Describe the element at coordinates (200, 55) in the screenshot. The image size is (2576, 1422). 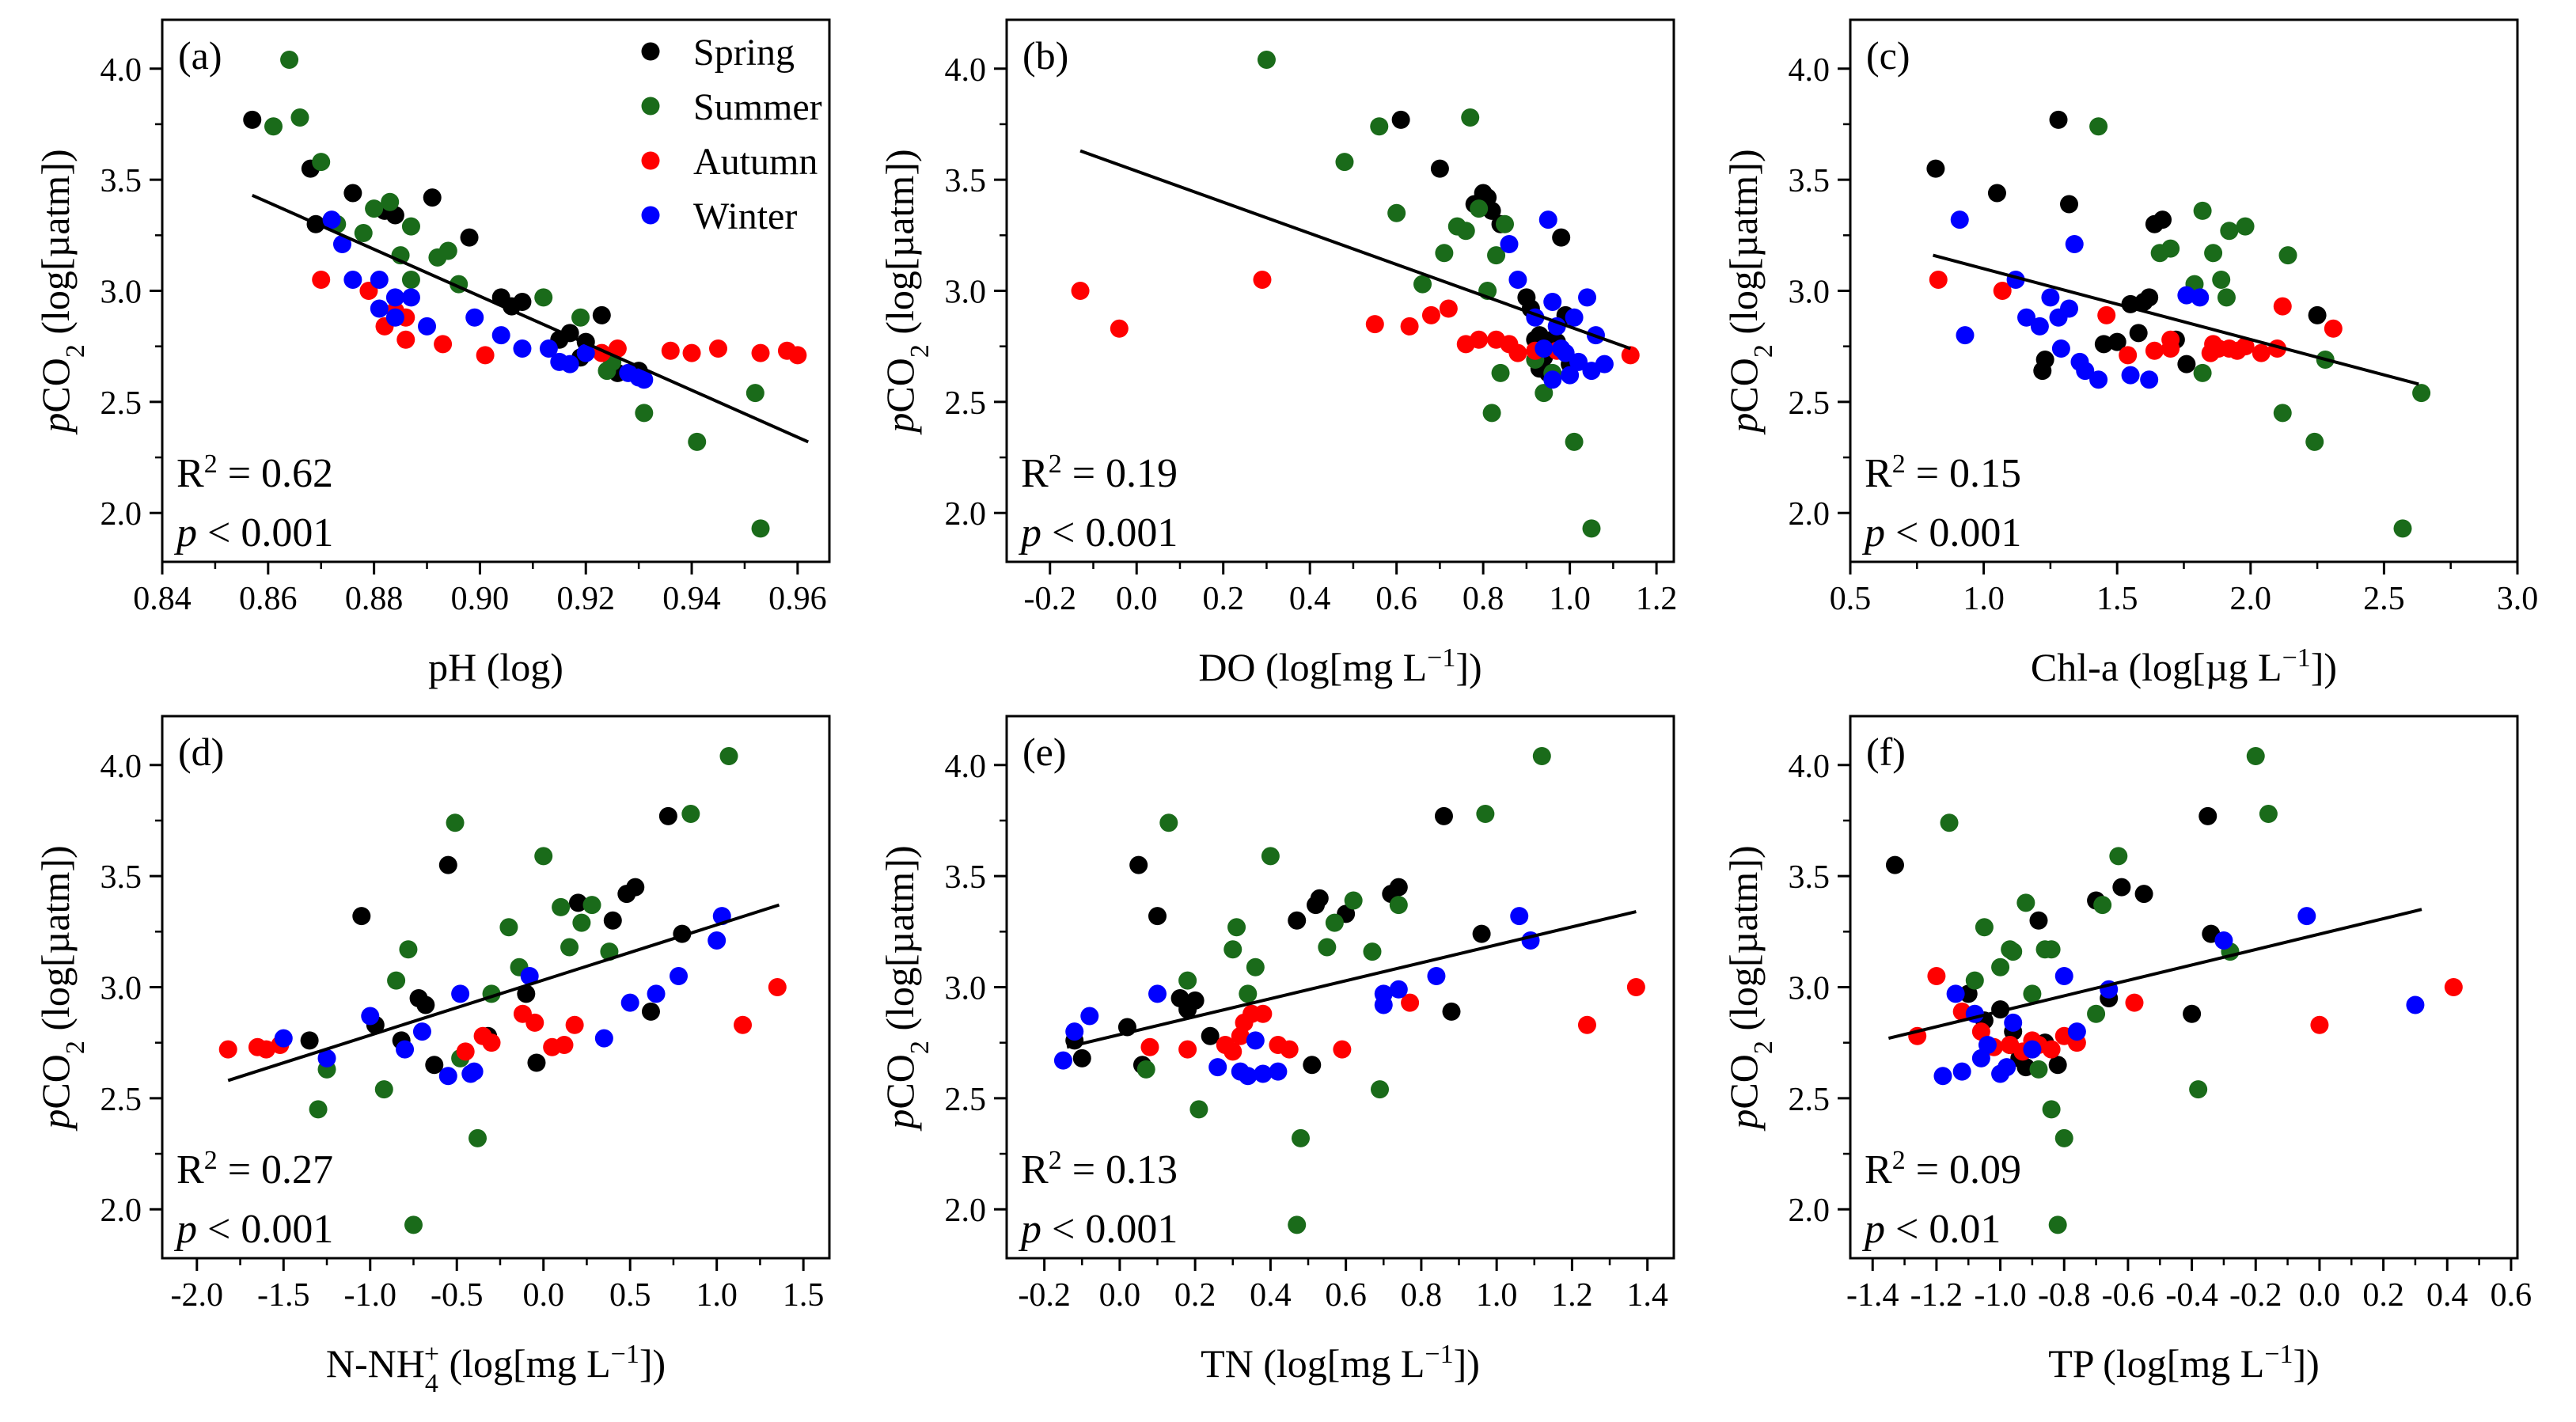
I see `panel-label: (a)` at that location.